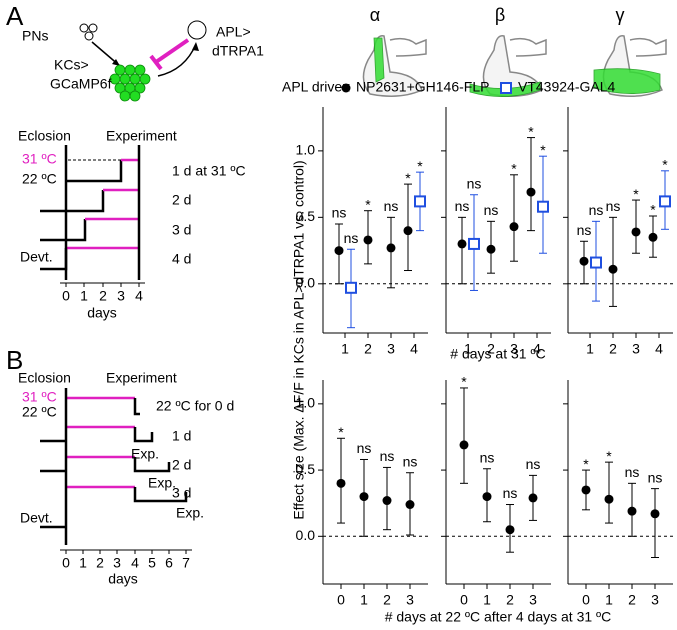  I want to click on day-tick: 4, so click(139, 296).